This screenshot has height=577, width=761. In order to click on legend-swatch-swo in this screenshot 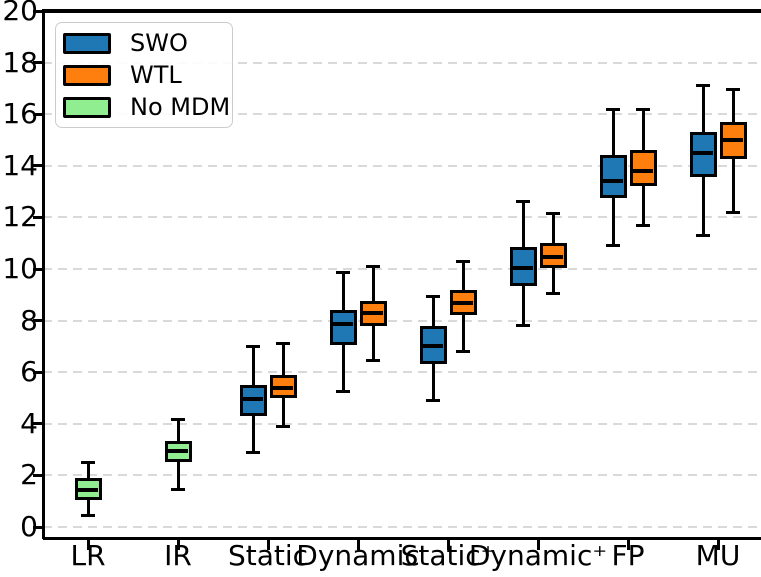, I will do `click(87, 43)`.